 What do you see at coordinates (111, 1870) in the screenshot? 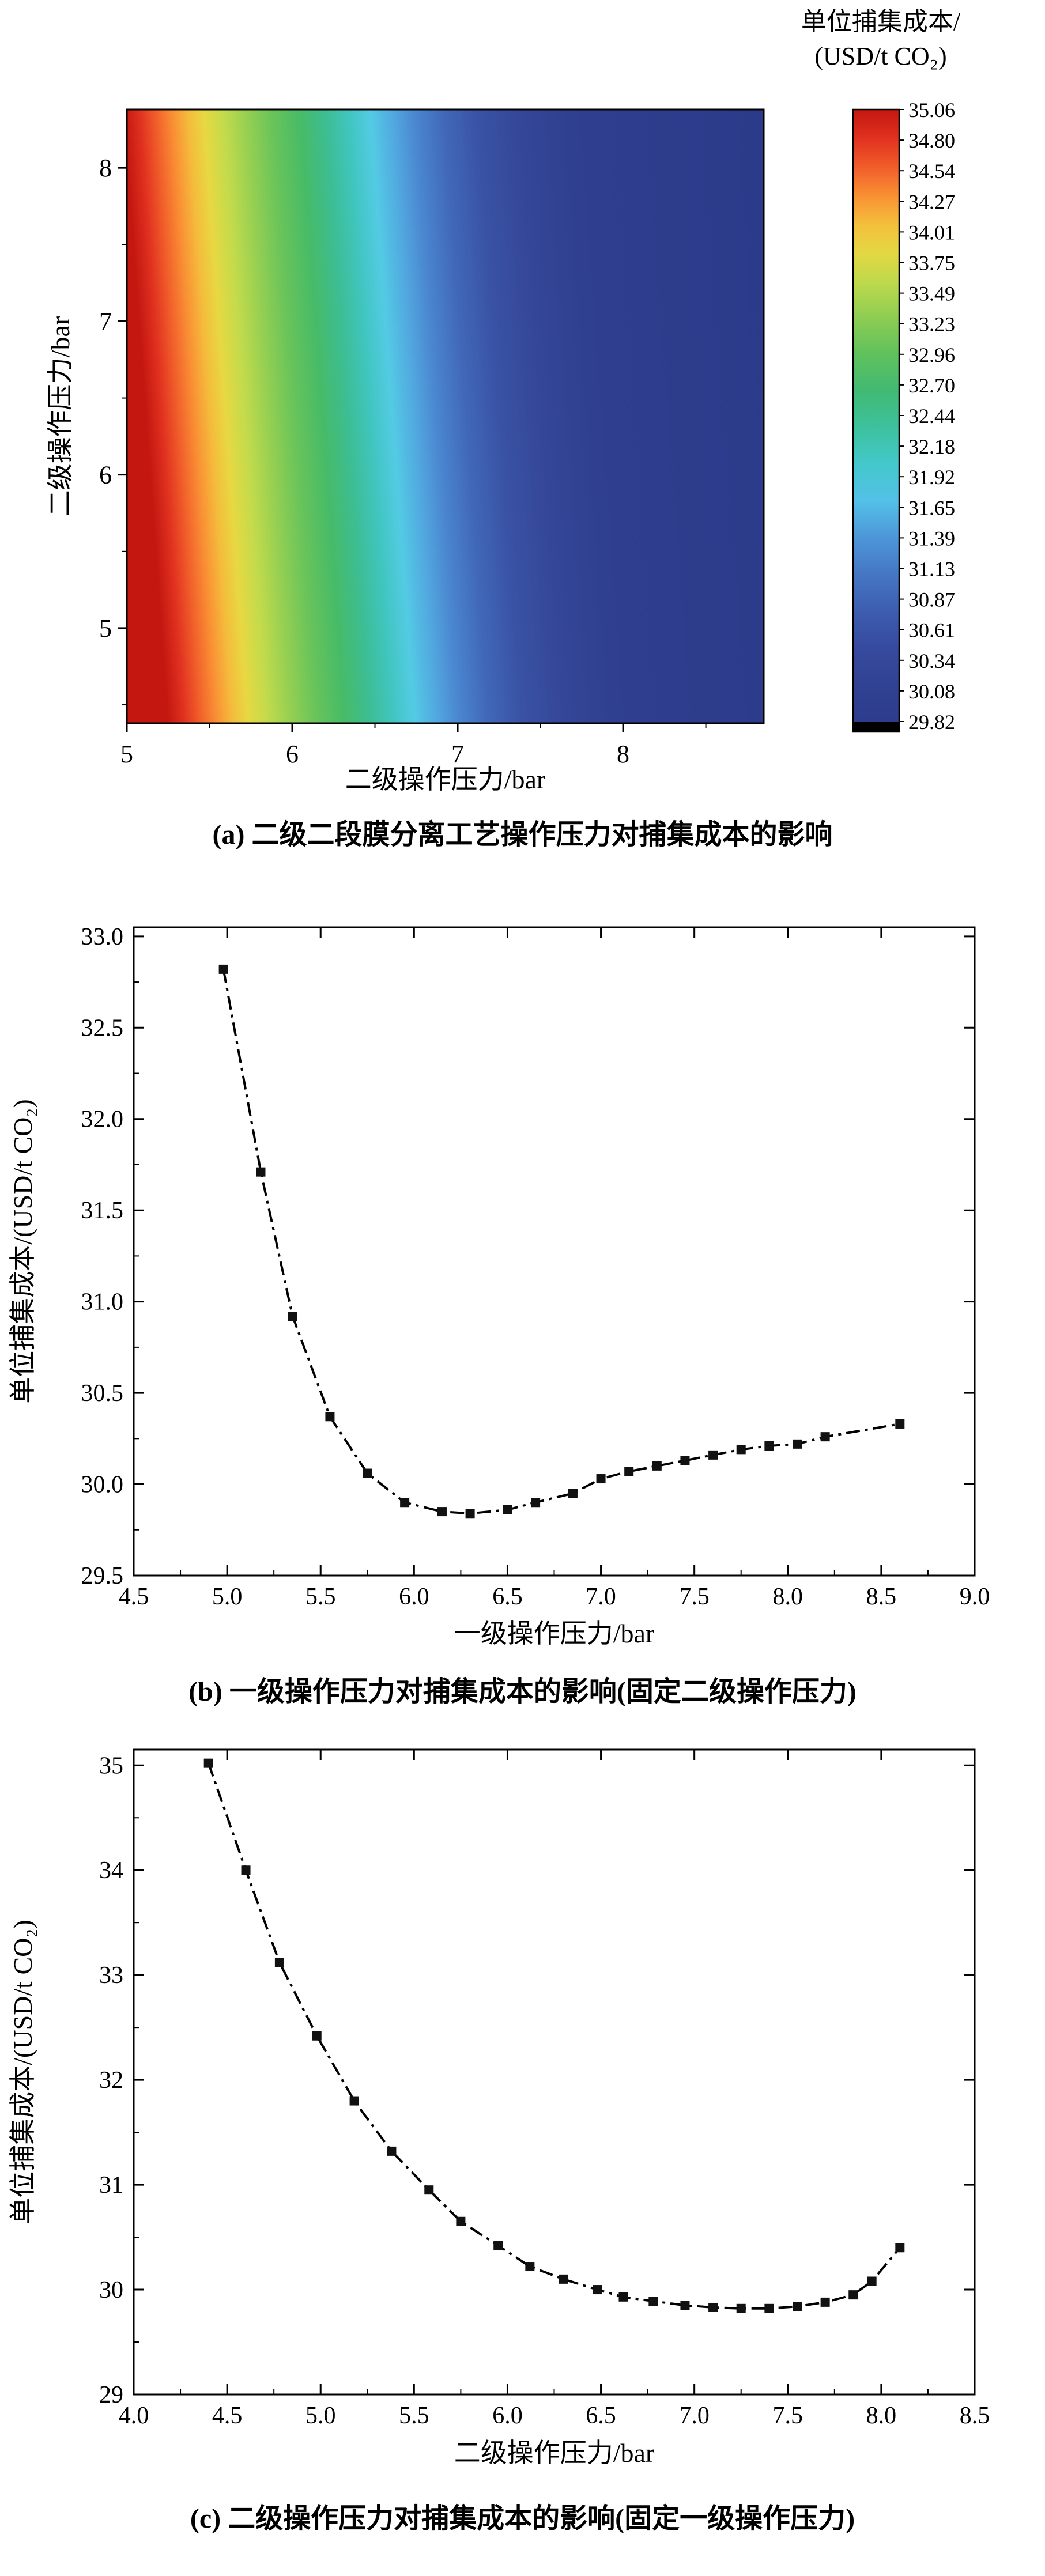
I see `svg-text: 34` at bounding box center [111, 1870].